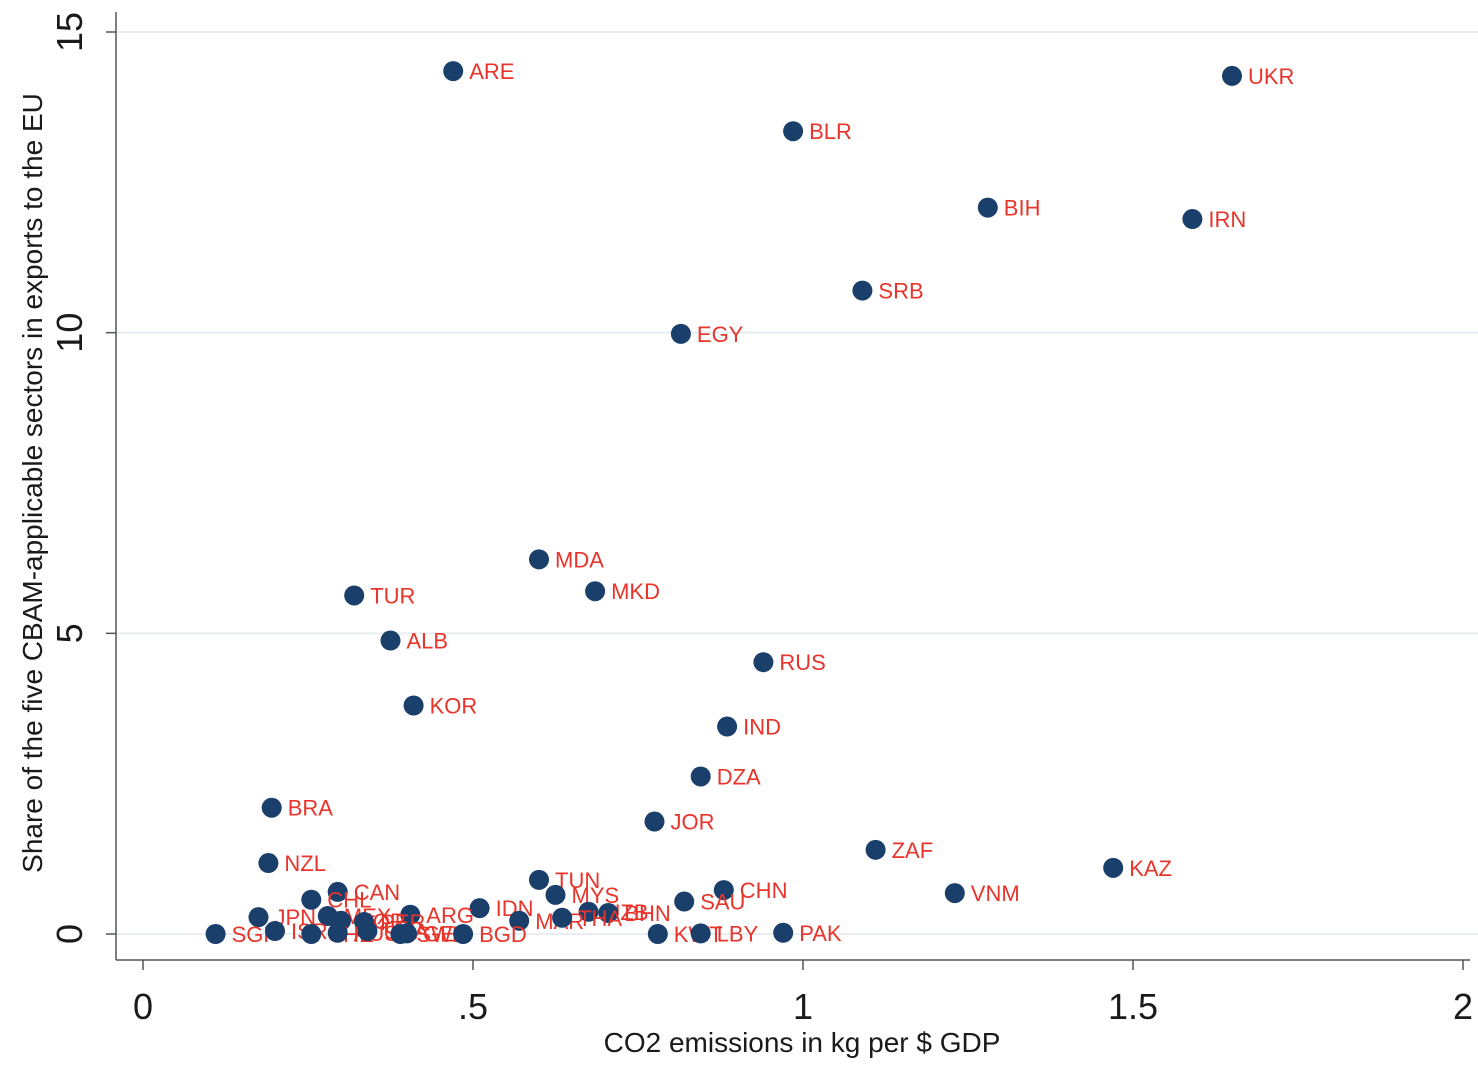  Describe the element at coordinates (1192, 219) in the screenshot. I see `point-irn` at that location.